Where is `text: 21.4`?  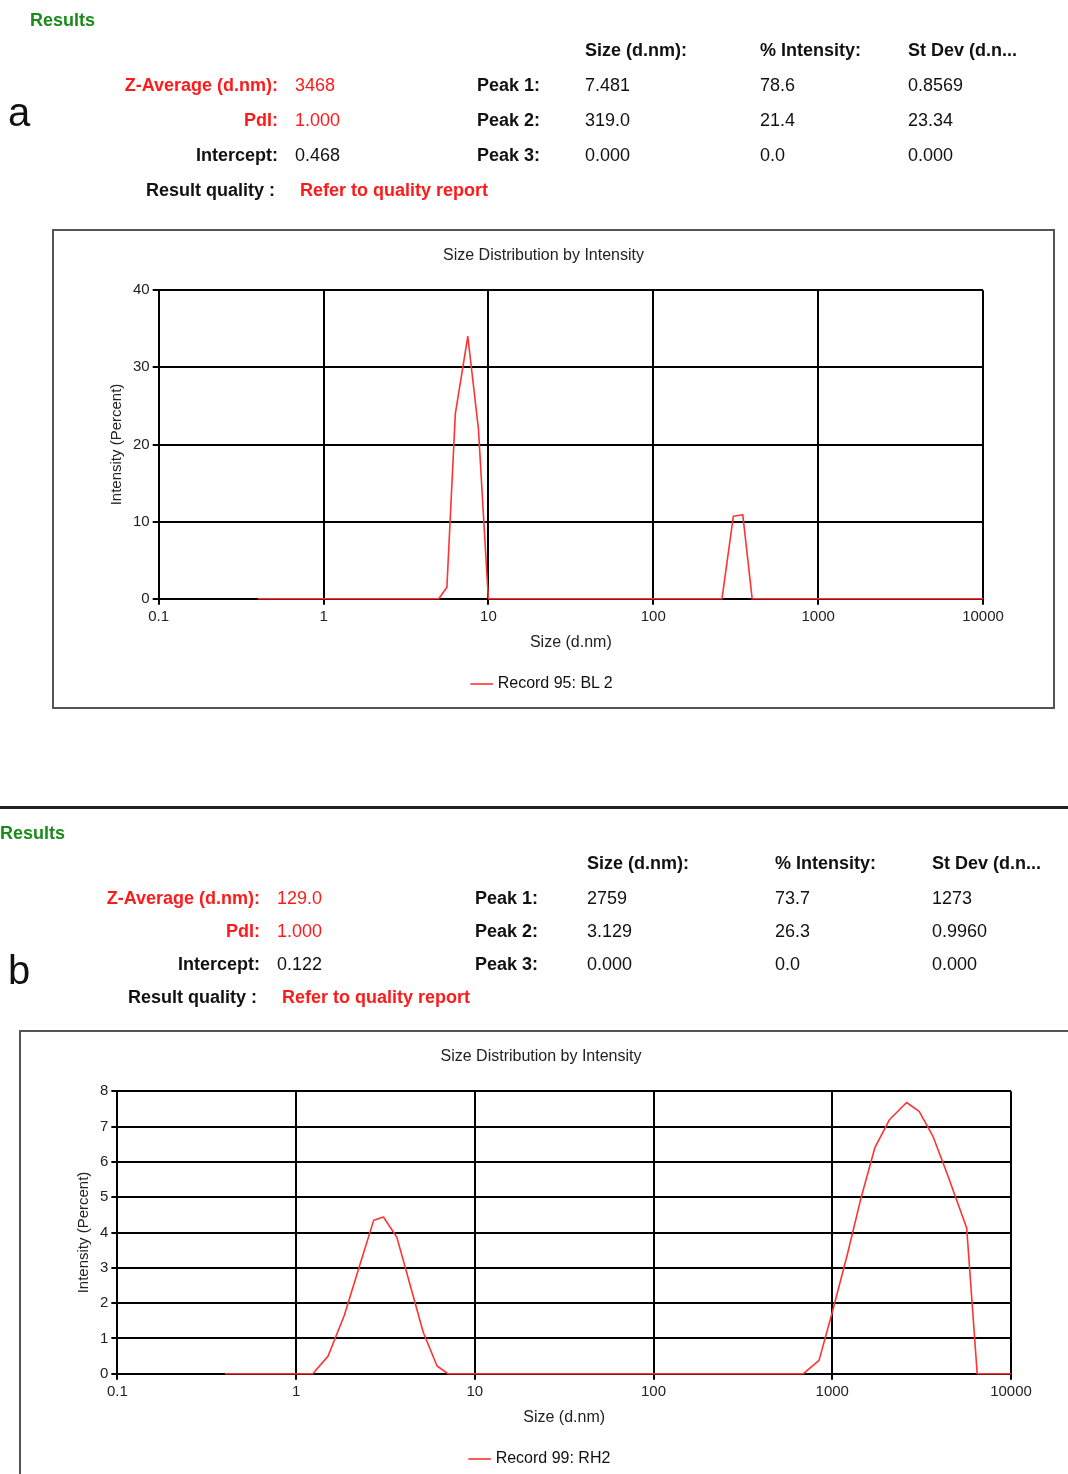 text: 21.4 is located at coordinates (778, 120).